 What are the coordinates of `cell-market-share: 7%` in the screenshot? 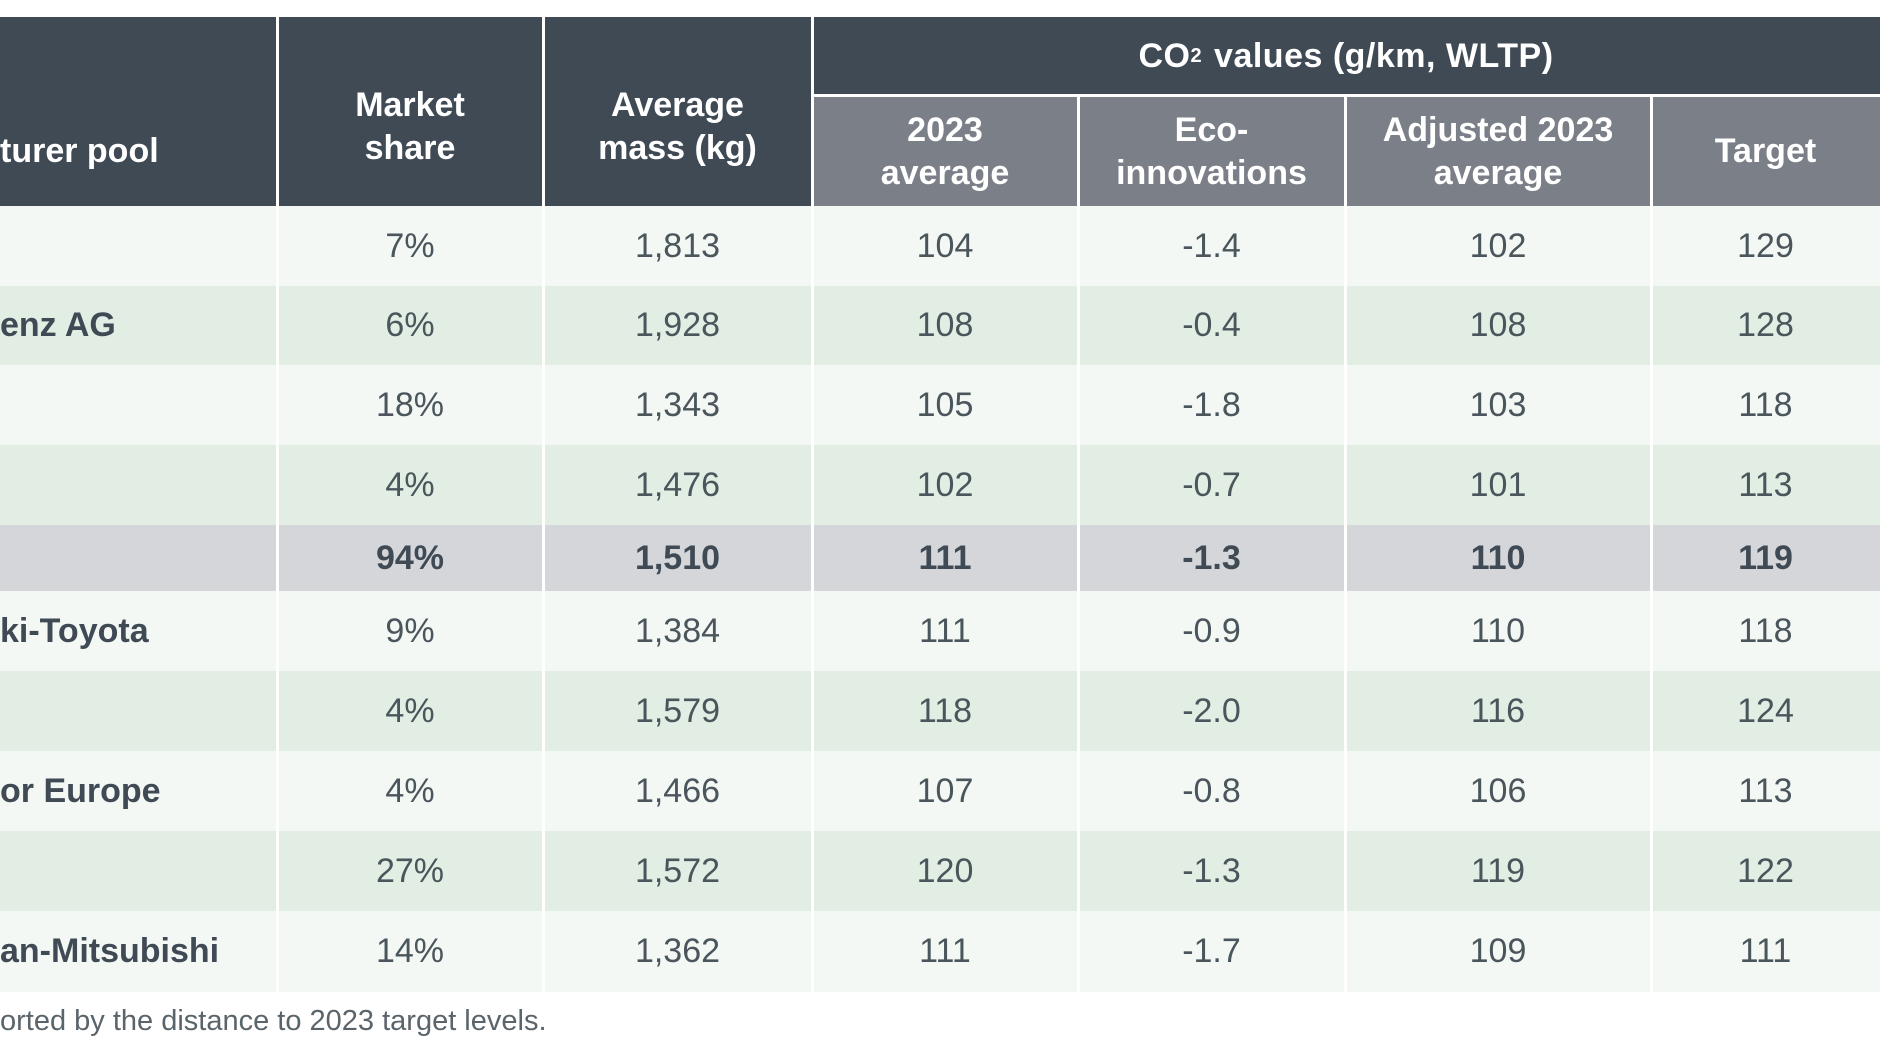 It's located at (410, 245).